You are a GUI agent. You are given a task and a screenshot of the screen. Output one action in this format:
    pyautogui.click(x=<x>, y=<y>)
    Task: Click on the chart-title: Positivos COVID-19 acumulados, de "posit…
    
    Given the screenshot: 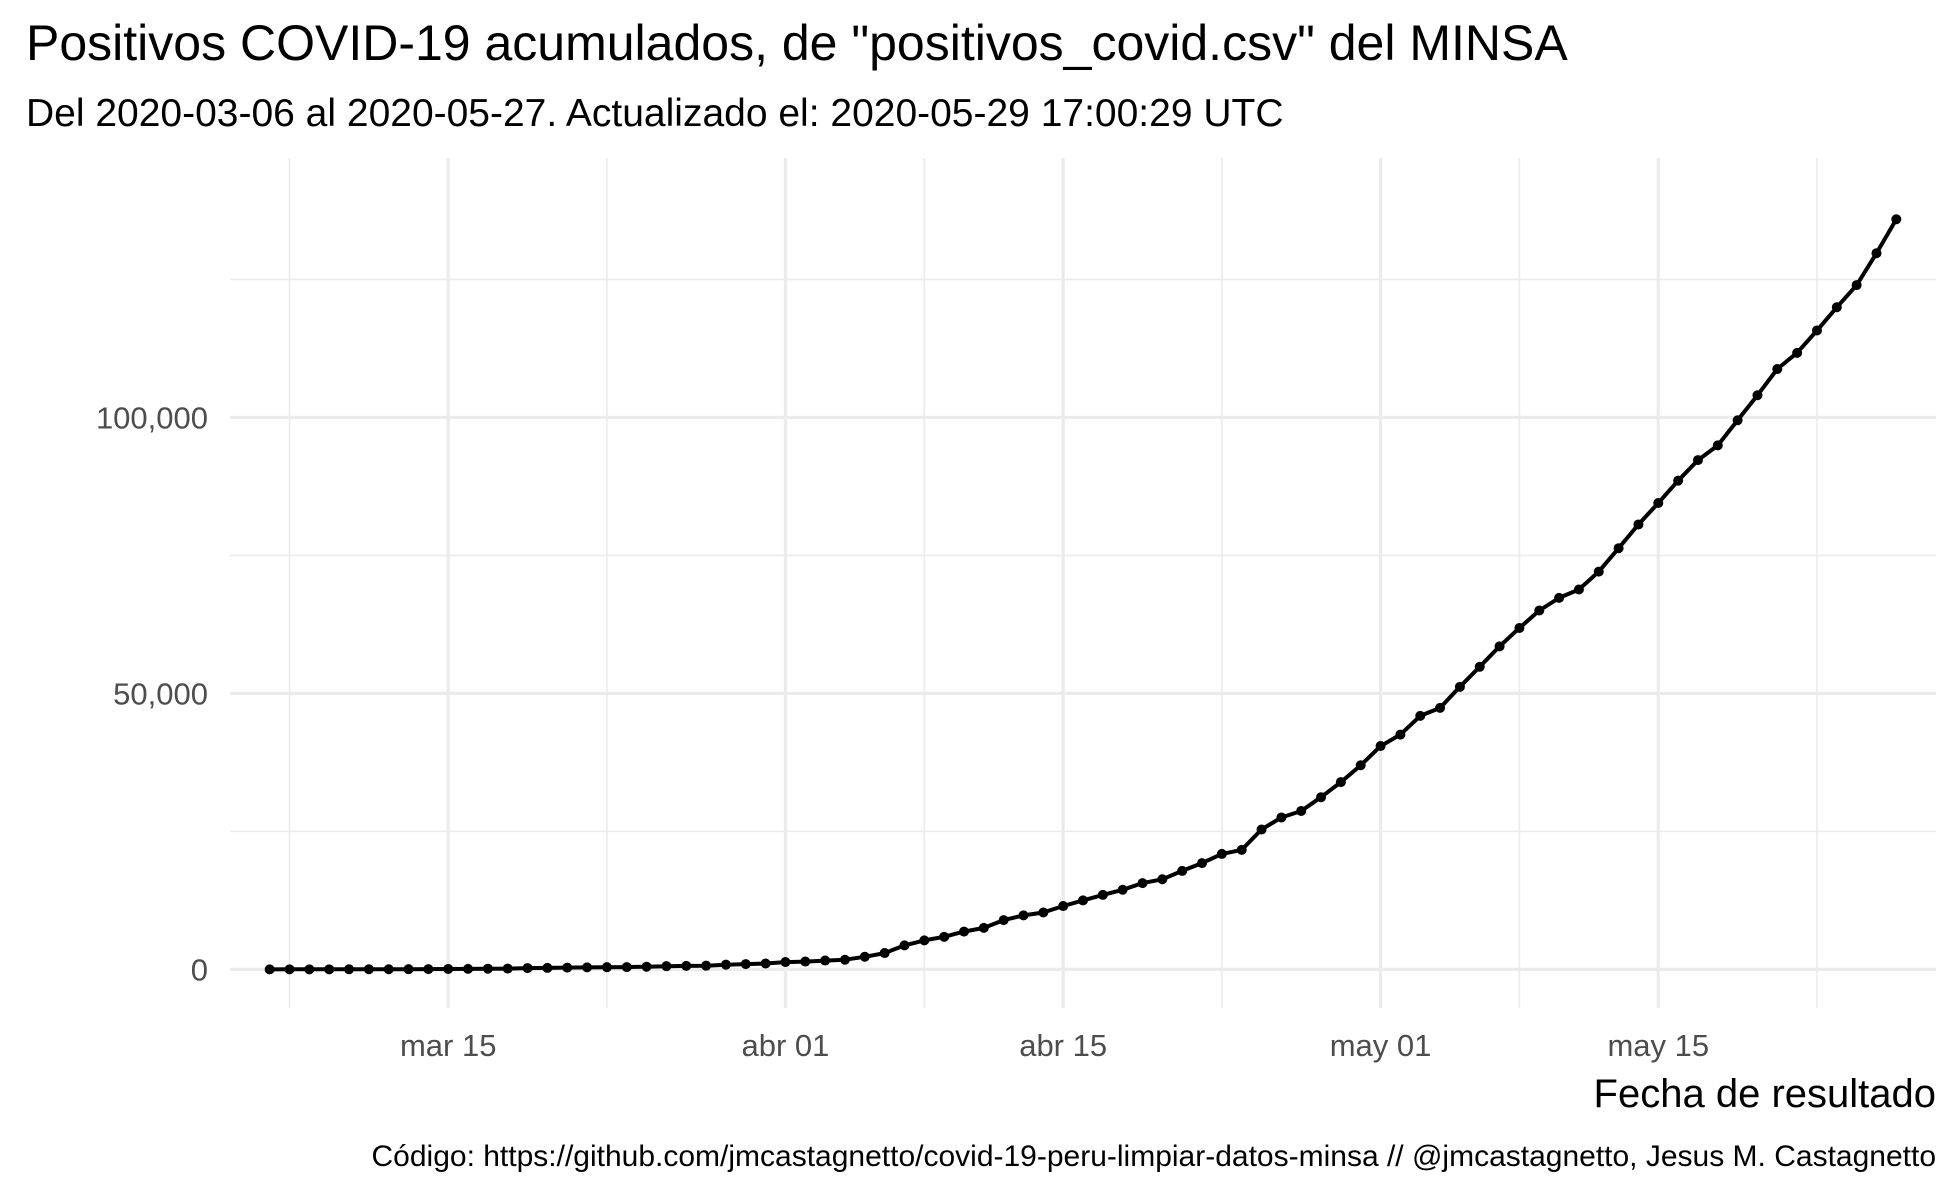 What is the action you would take?
    pyautogui.click(x=797, y=43)
    